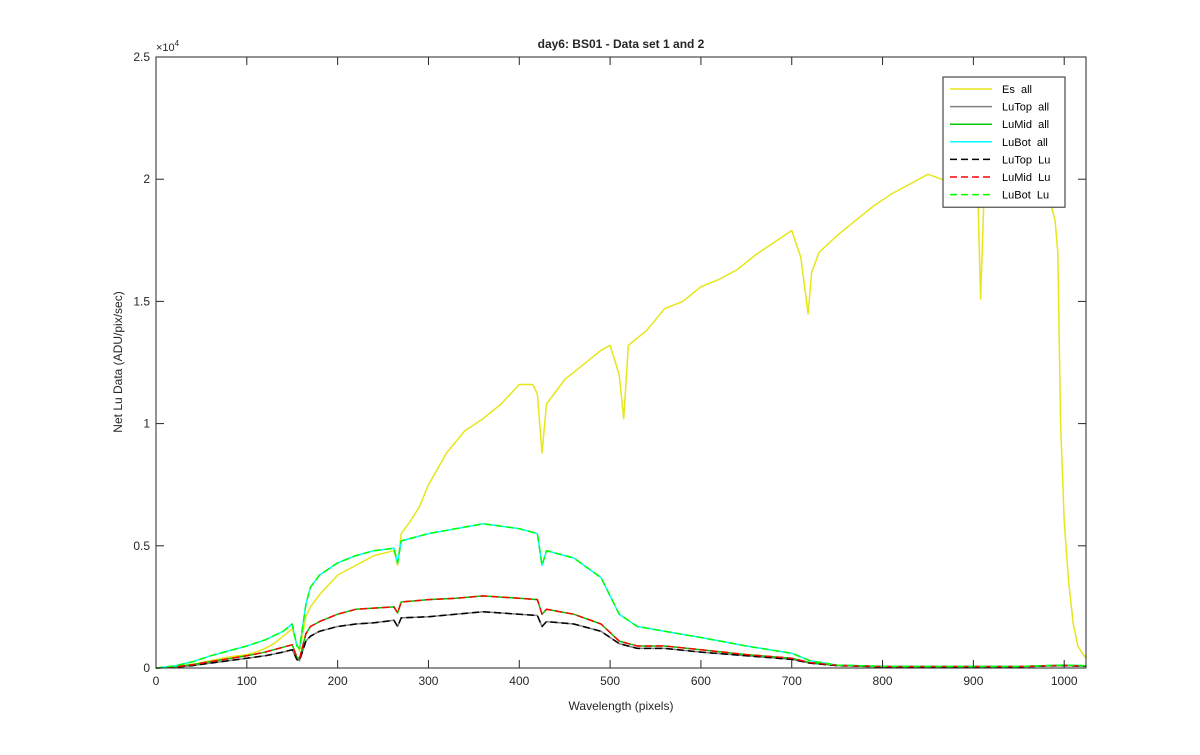 This screenshot has width=1200, height=755. Describe the element at coordinates (428, 681) in the screenshot. I see `x-tick-label: 300` at that location.